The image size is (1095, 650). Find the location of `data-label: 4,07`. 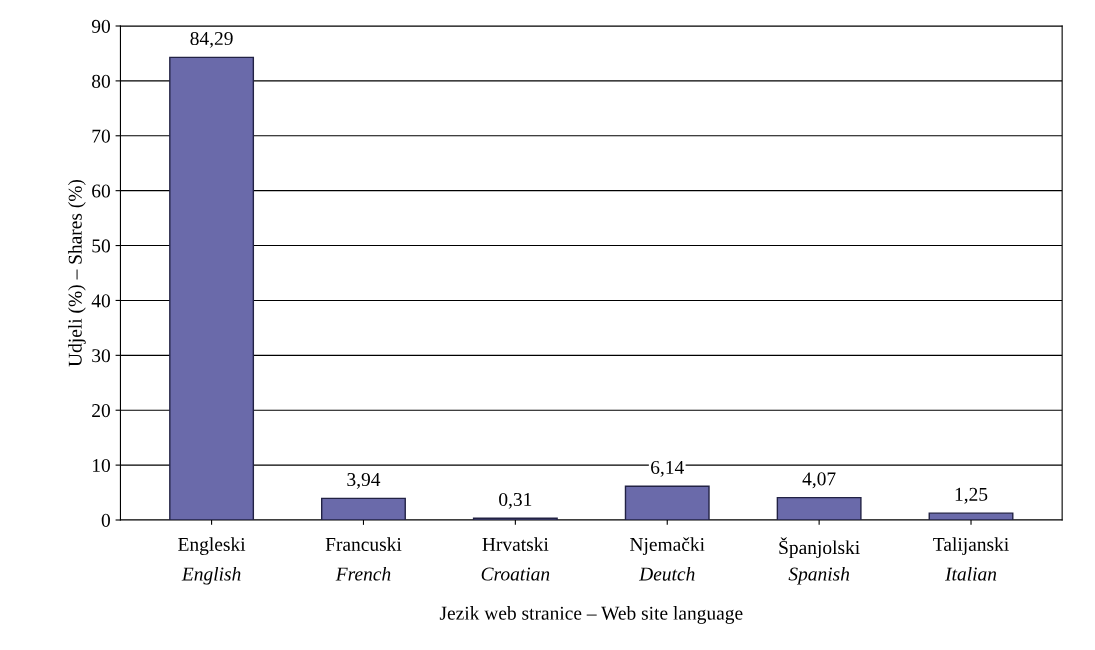

data-label: 4,07 is located at coordinates (819, 480).